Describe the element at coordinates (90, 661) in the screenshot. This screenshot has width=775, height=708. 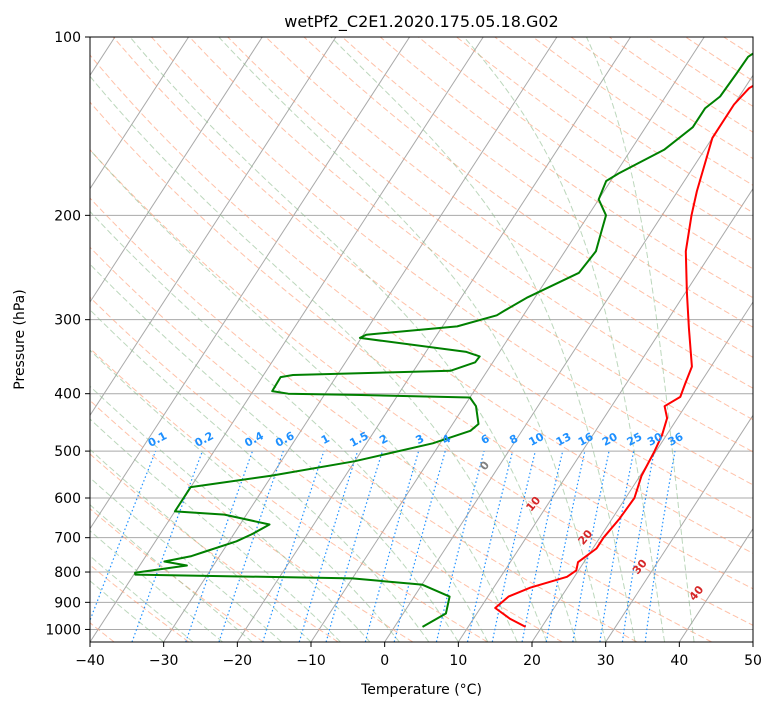
I see `x-tick-label: −40` at that location.